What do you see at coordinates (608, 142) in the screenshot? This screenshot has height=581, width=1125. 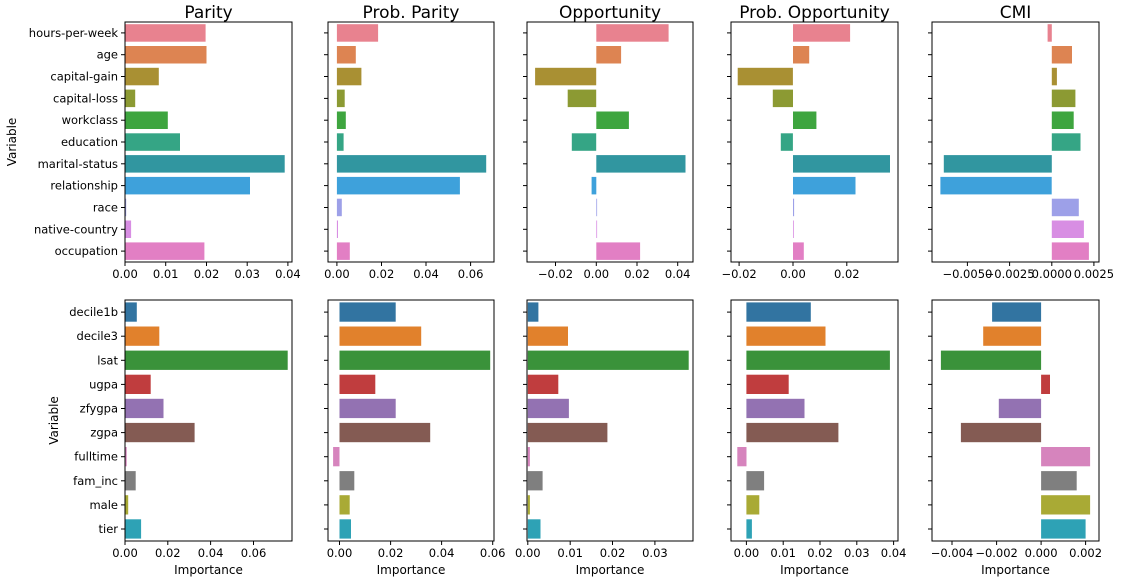 I see `subplot-3: −0.02 0.00 0.02 0.04 Opportunity` at bounding box center [608, 142].